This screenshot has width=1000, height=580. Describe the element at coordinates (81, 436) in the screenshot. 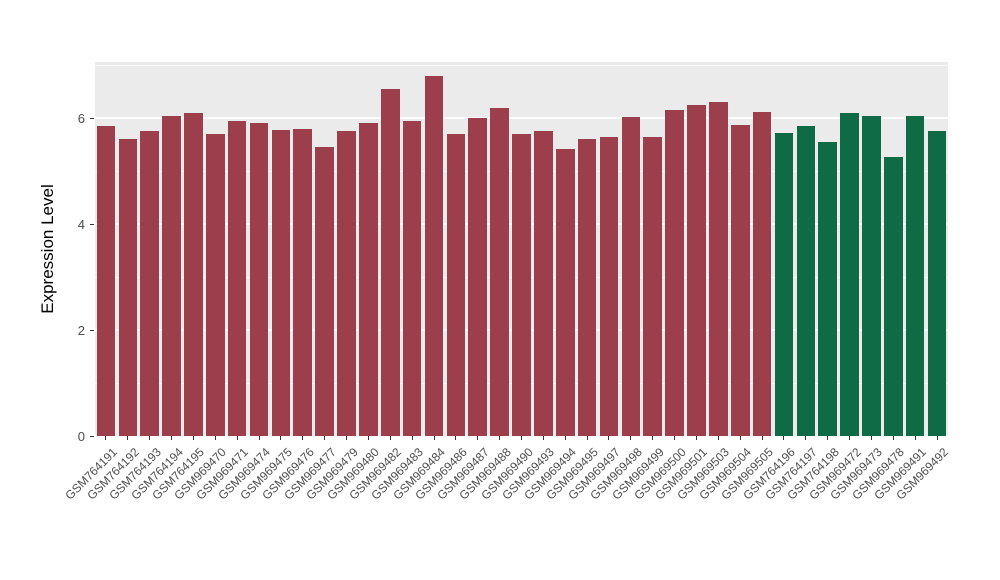

I see `y-tick-label: 0` at that location.